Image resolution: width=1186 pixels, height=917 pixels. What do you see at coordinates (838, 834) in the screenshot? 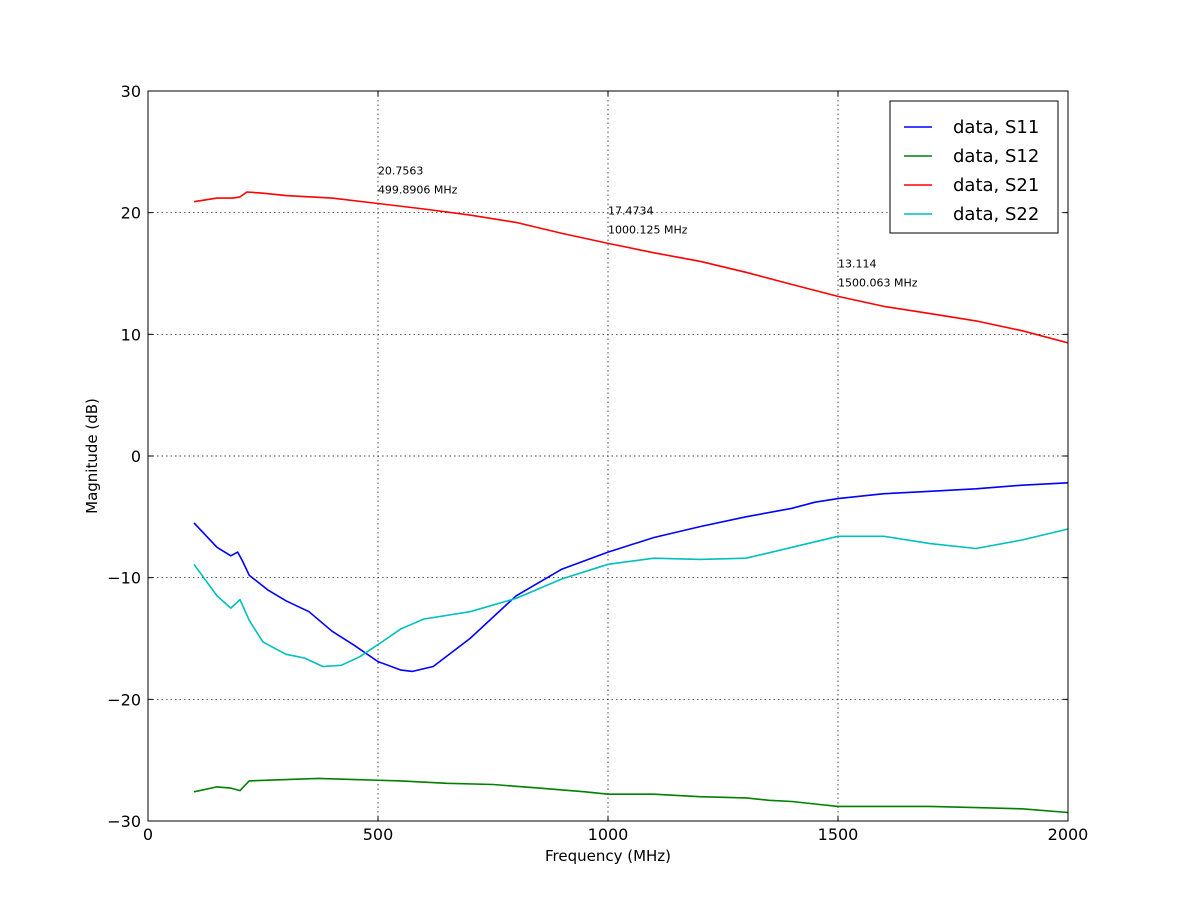
I see `x-tick-label: 1500` at bounding box center [838, 834].